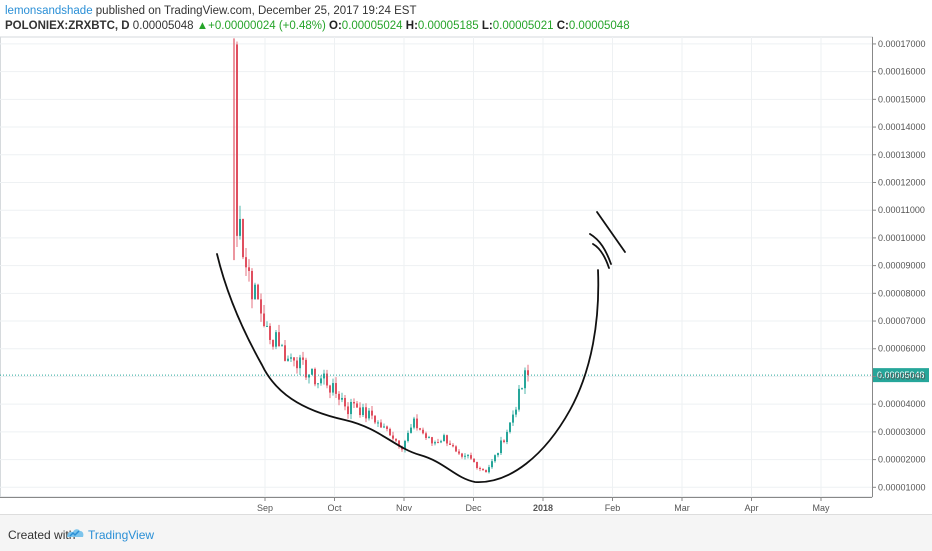 The image size is (932, 551). Describe the element at coordinates (411, 26) in the screenshot. I see `high-label: H:` at that location.